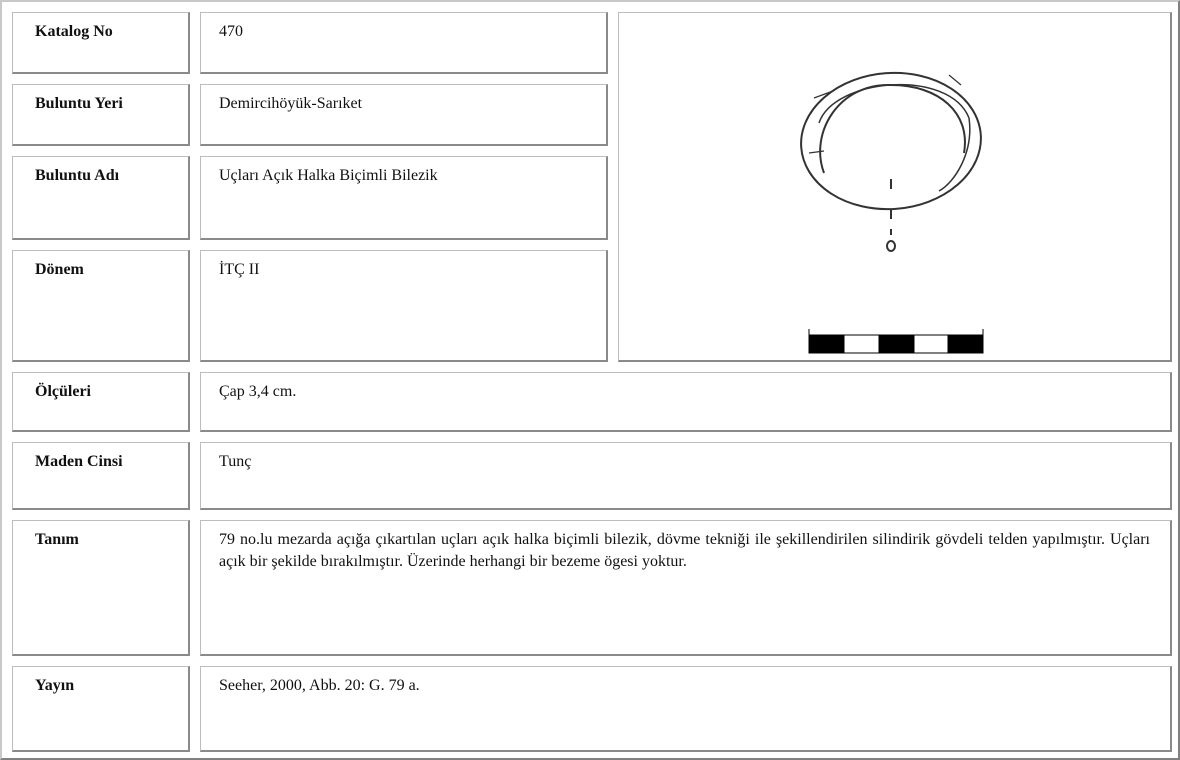  I want to click on field-label: Ölçüleri, so click(101, 402).